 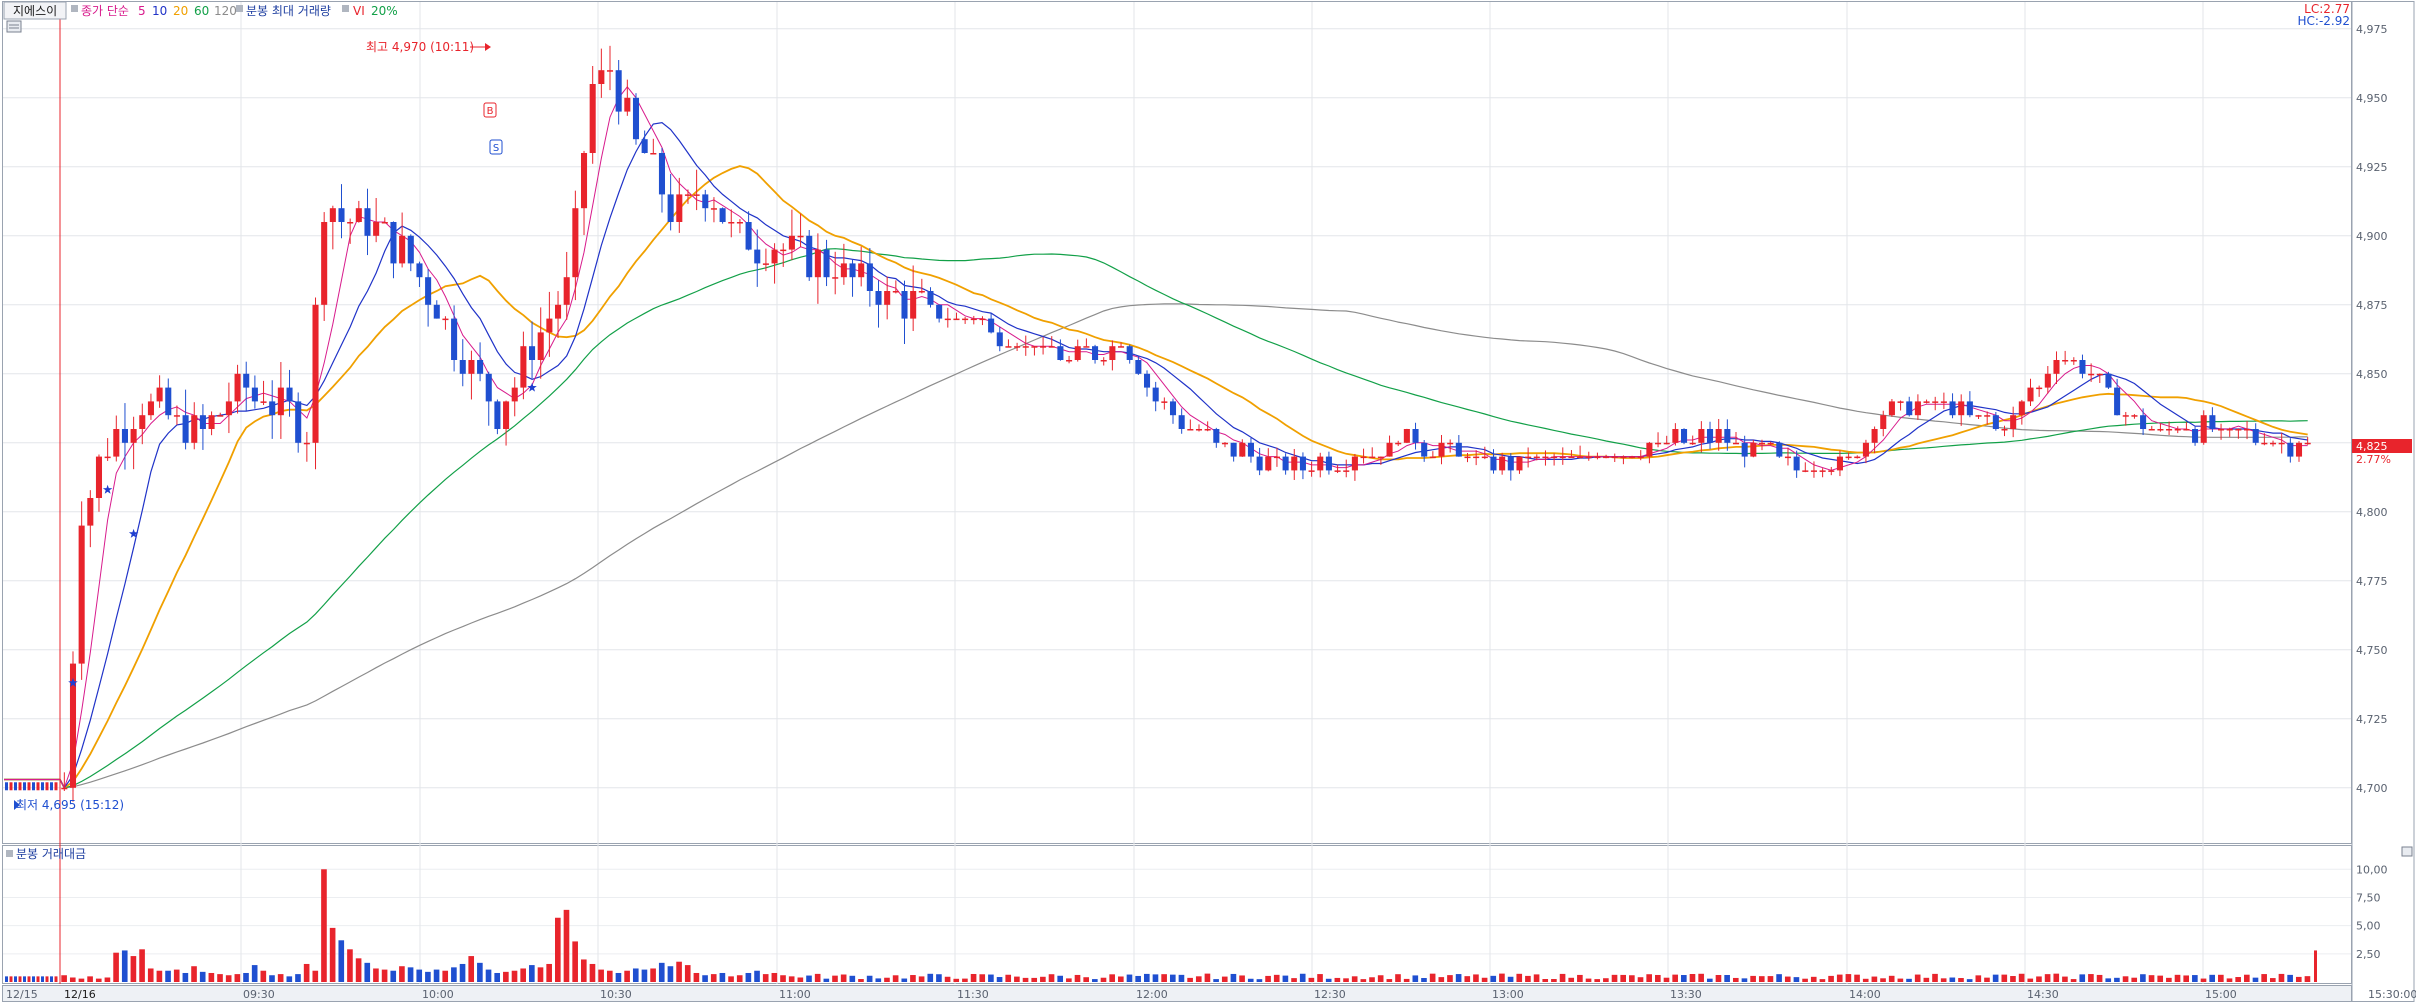 I want to click on sell-marker: S, so click(x=496, y=147).